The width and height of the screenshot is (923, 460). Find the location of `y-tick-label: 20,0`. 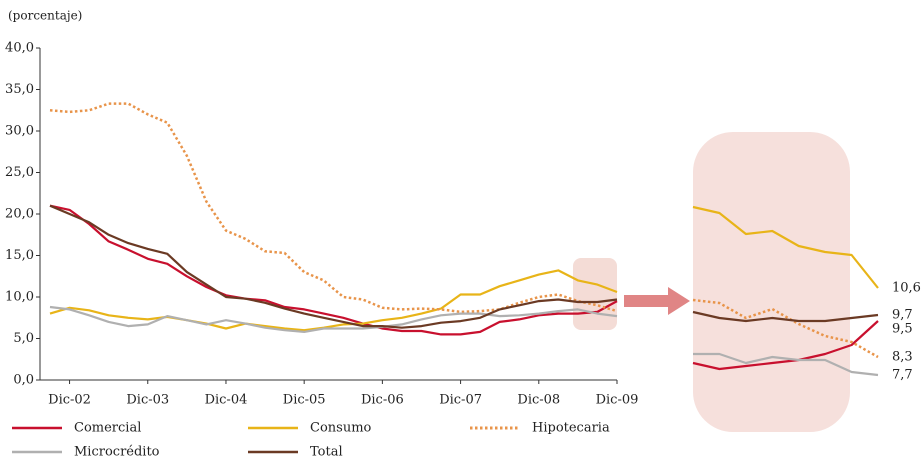

y-tick-label: 20,0 is located at coordinates (19, 214).